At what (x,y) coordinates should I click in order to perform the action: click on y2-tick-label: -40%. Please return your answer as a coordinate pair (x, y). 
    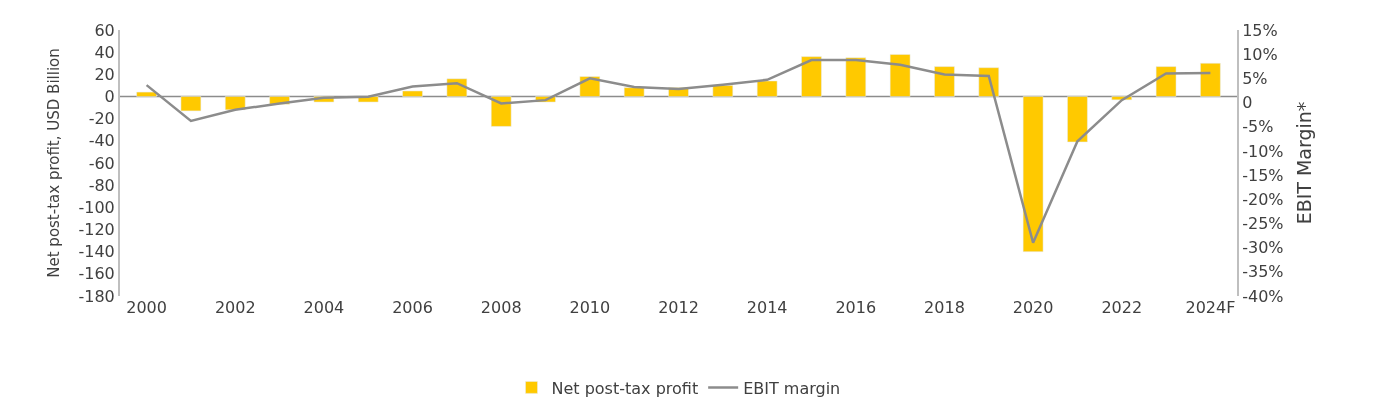
    Looking at the image, I should click on (1263, 296).